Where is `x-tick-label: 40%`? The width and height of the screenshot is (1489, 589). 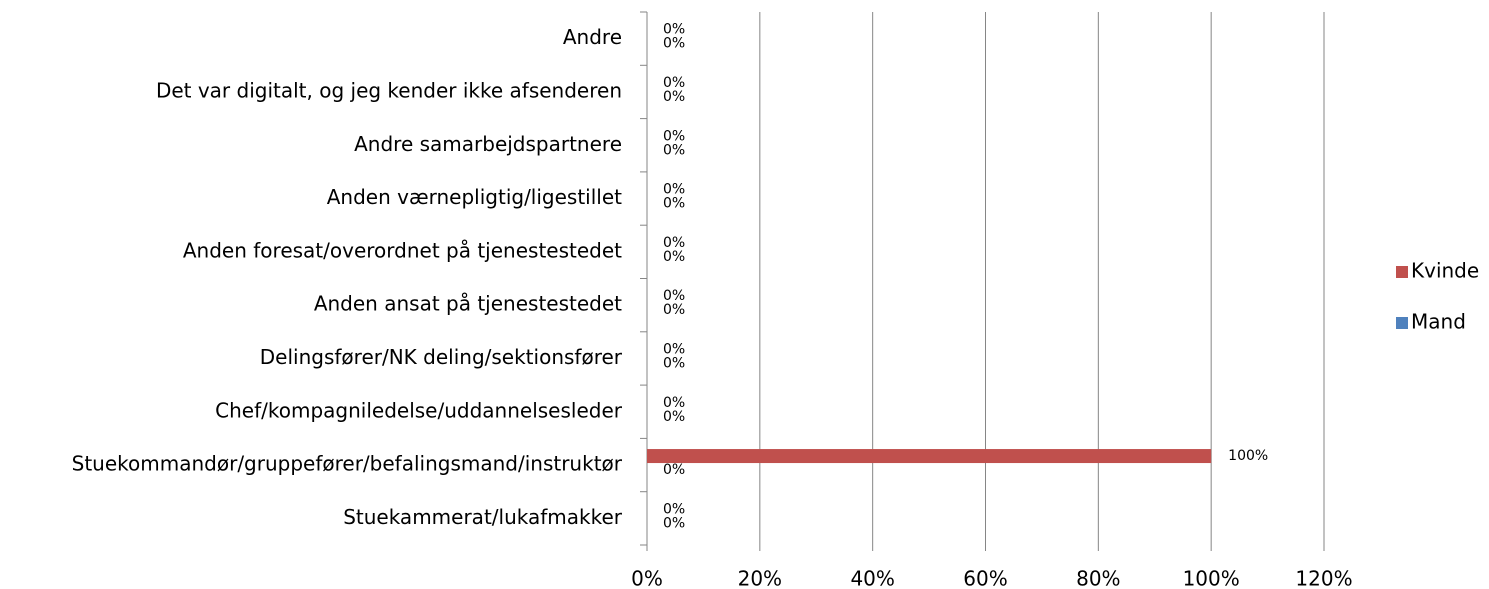 x-tick-label: 40% is located at coordinates (872, 578).